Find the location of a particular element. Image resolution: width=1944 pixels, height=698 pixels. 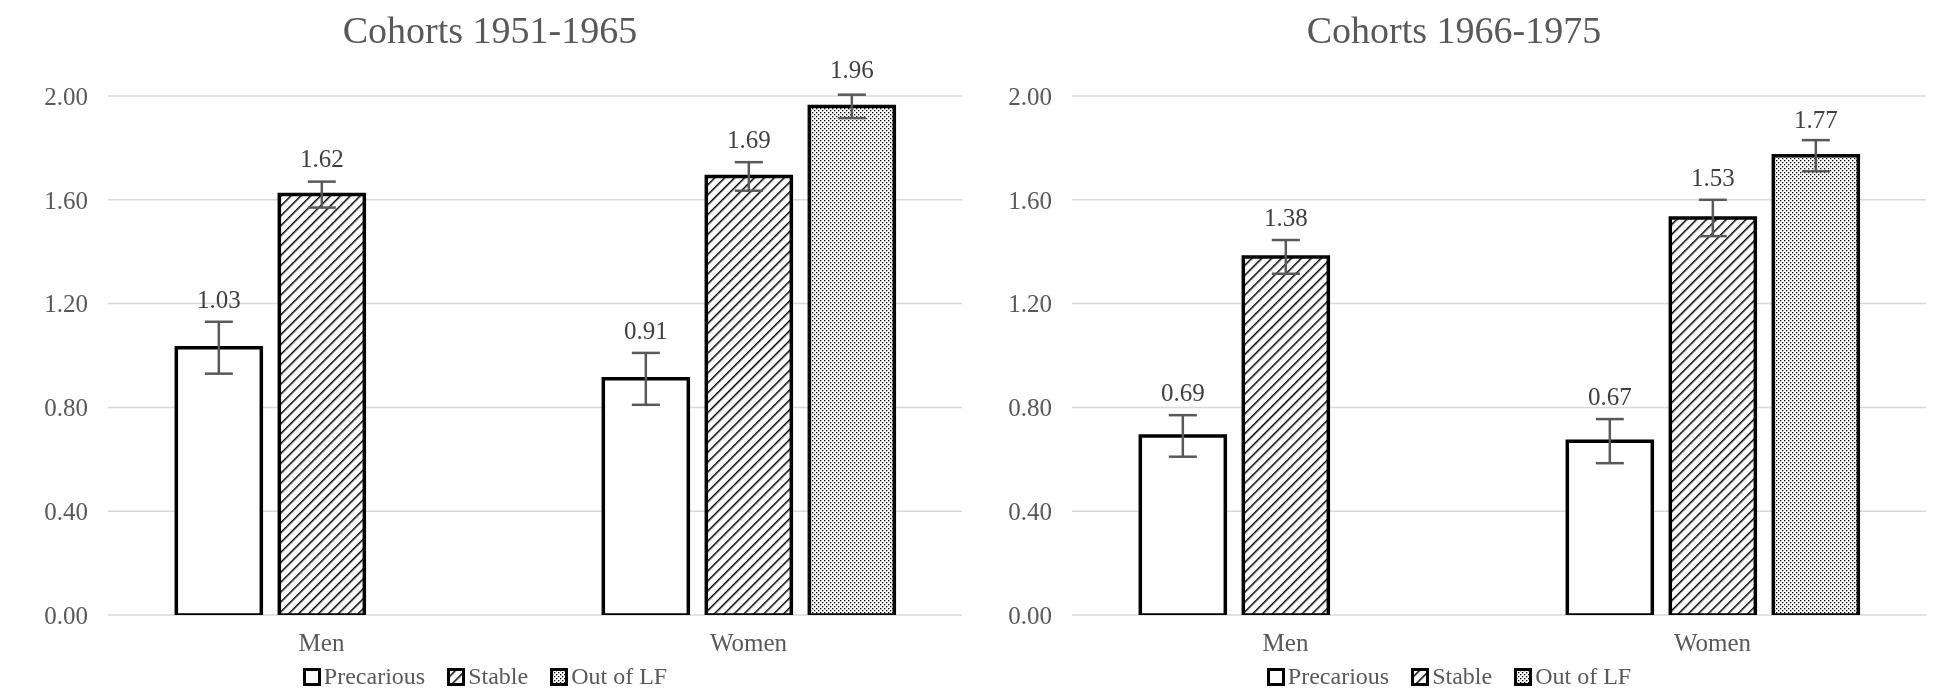

data-label: 1.03 is located at coordinates (218, 299).